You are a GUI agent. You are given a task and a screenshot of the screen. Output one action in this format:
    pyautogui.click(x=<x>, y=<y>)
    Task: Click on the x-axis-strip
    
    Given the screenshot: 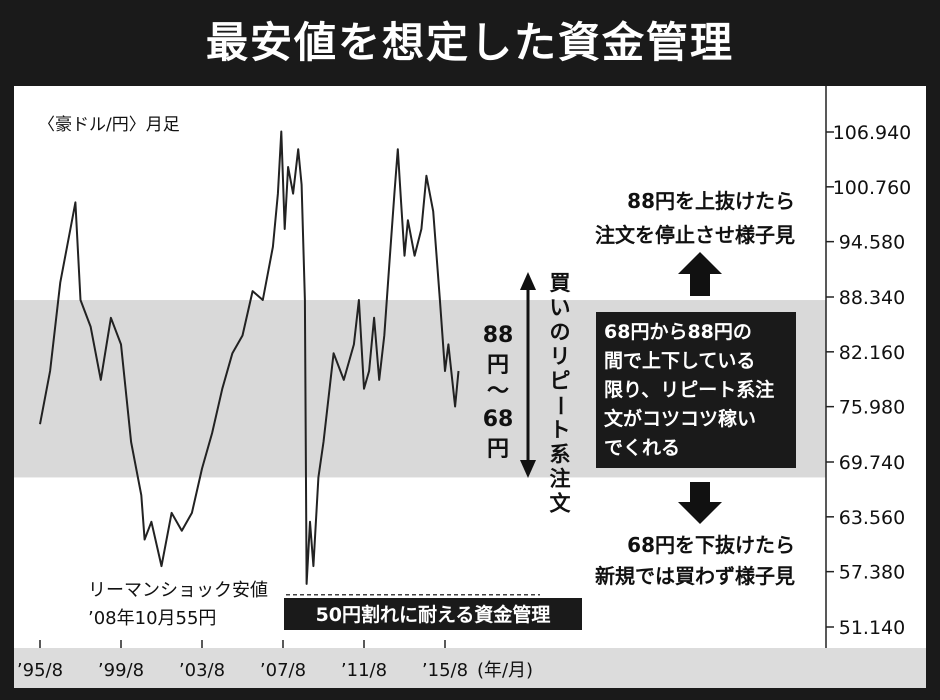 What is the action you would take?
    pyautogui.click(x=470, y=668)
    